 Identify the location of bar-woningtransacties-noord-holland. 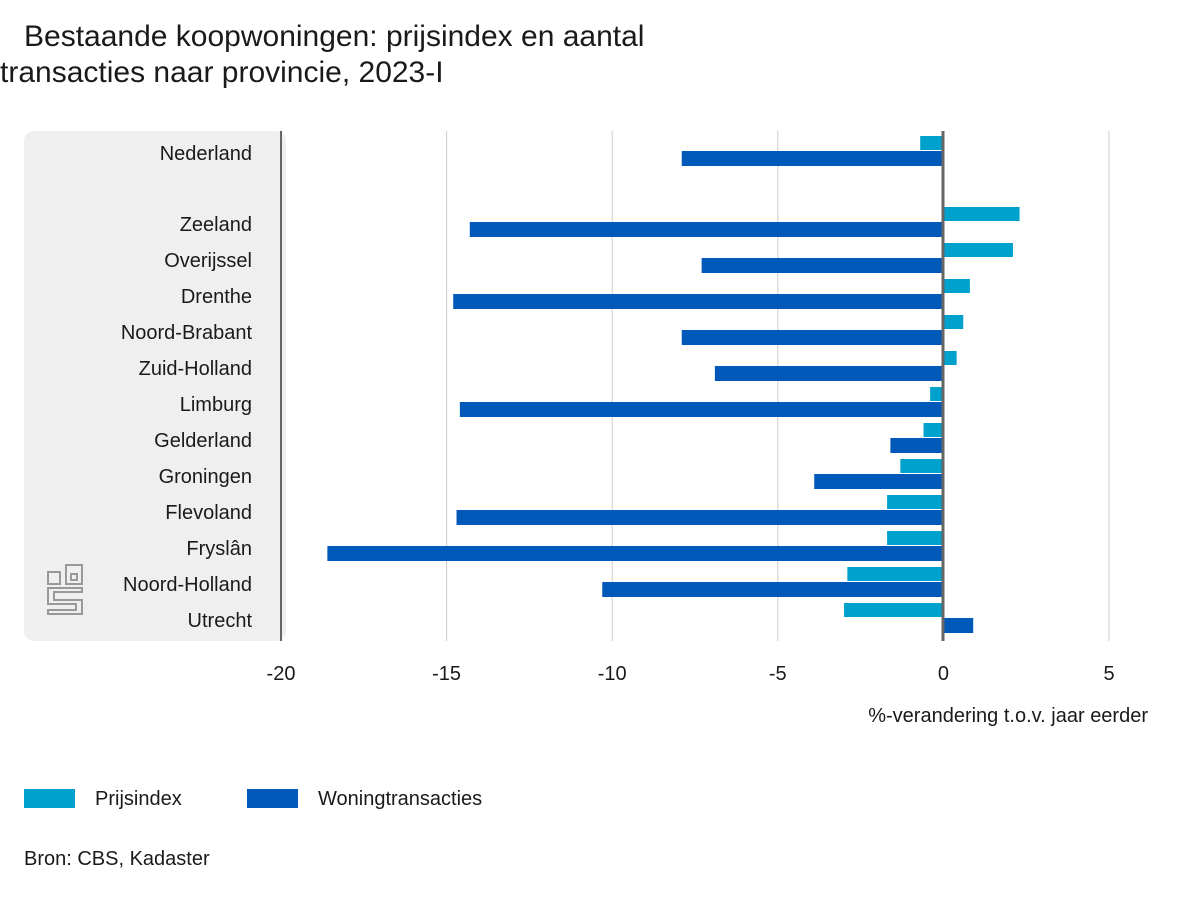
(773, 589).